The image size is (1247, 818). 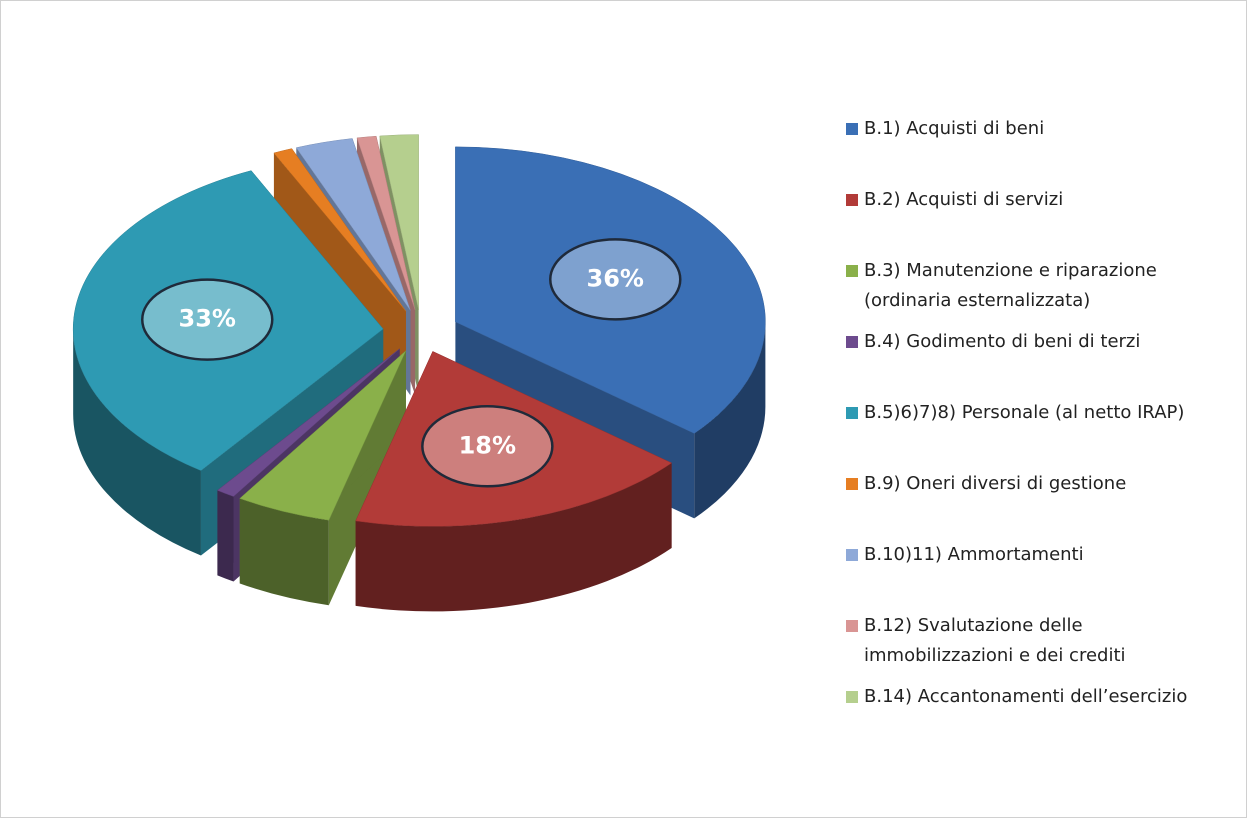 I want to click on legend-item: B.10)11) Ammortamenti, so click(x=1041, y=555).